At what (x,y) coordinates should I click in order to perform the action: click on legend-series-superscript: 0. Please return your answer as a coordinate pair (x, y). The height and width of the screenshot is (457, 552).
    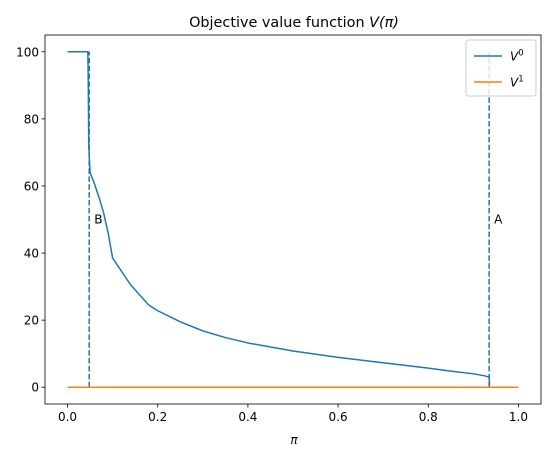
    Looking at the image, I should click on (520, 54).